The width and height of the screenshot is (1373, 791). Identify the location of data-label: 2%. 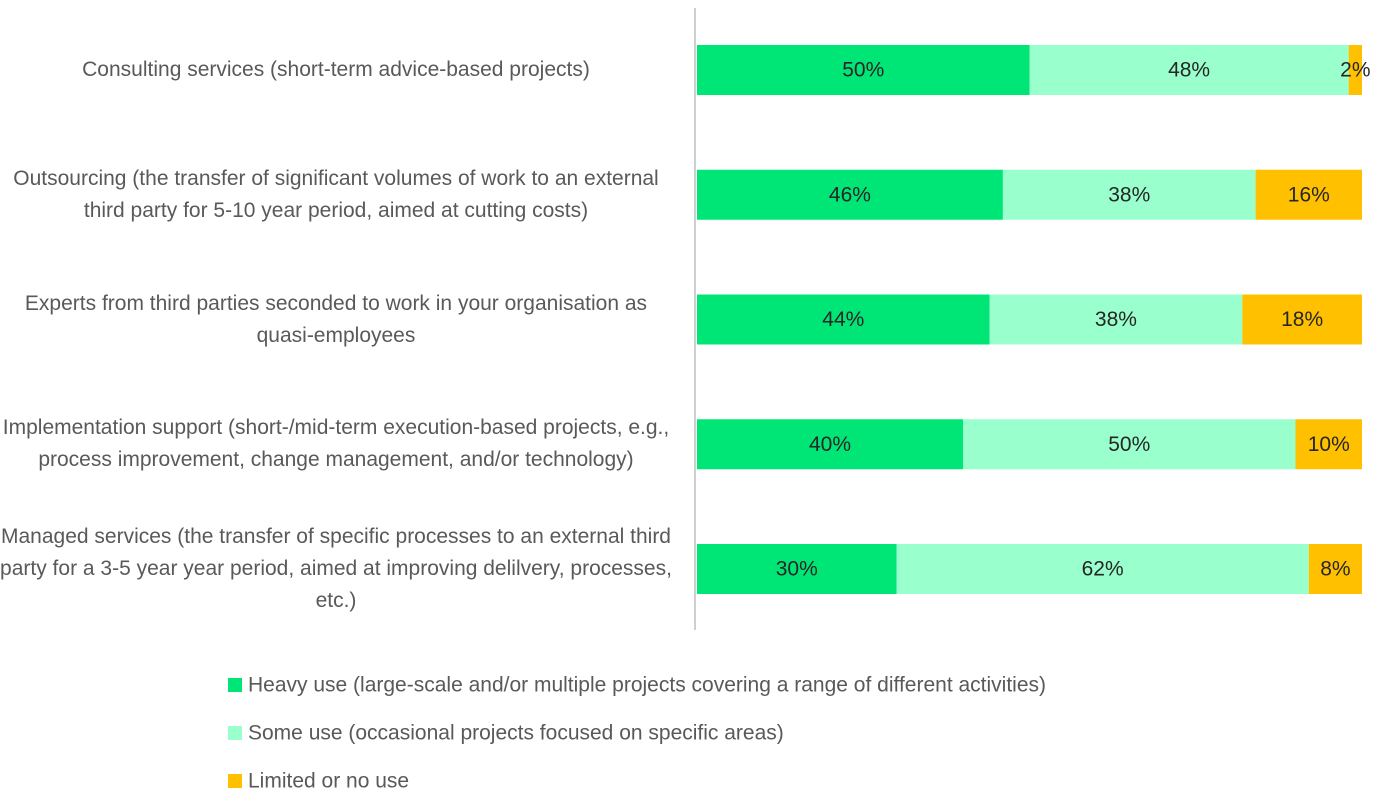
(1355, 70).